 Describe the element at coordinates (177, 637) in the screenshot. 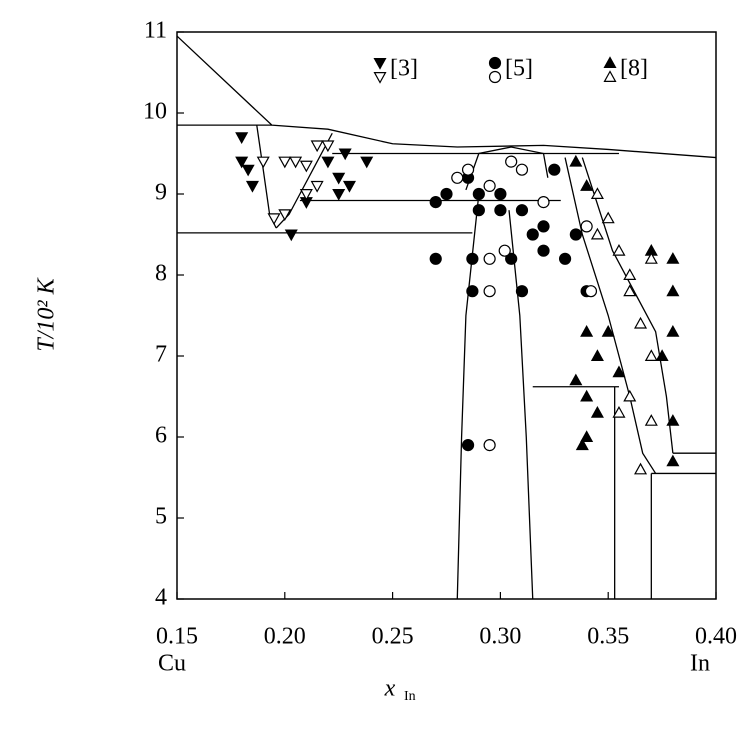

I see `x-tick-label: 0.15` at that location.